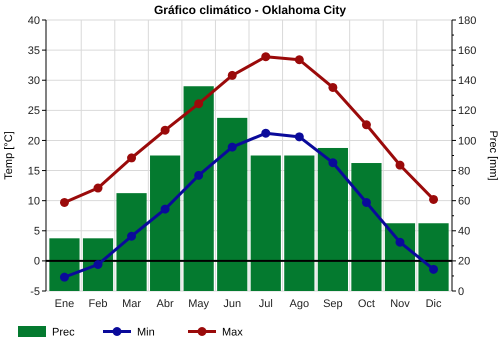 This screenshot has width=500, height=350. Describe the element at coordinates (9, 155) in the screenshot. I see `y-axis-title: Temp [°C]` at that location.